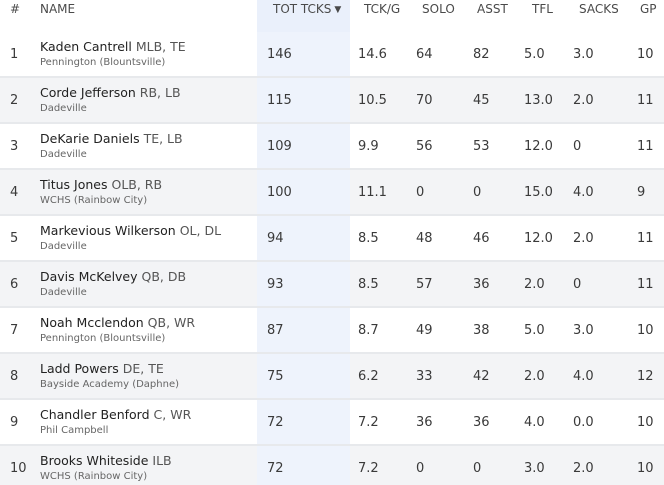  Describe the element at coordinates (378, 376) in the screenshot. I see `tackles-per-game-cell: 6.2` at that location.